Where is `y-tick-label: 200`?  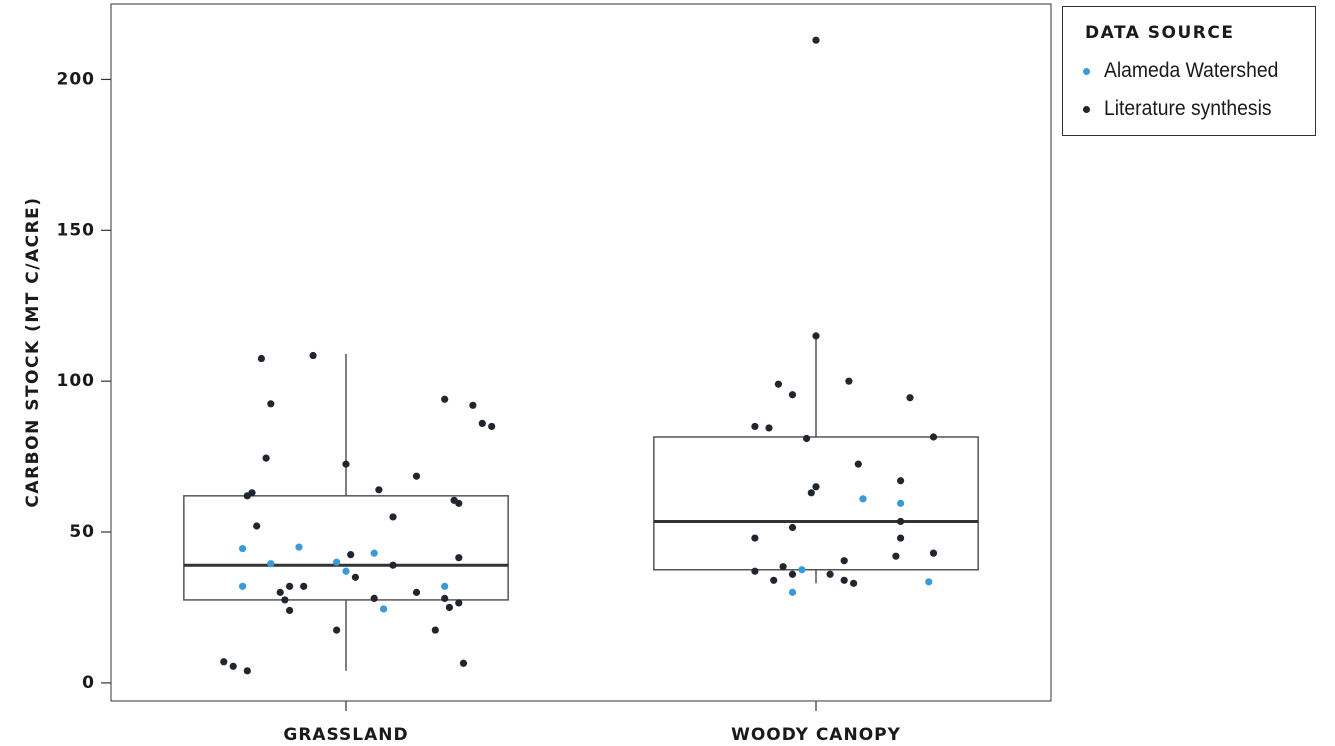 y-tick-label: 200 is located at coordinates (76, 79).